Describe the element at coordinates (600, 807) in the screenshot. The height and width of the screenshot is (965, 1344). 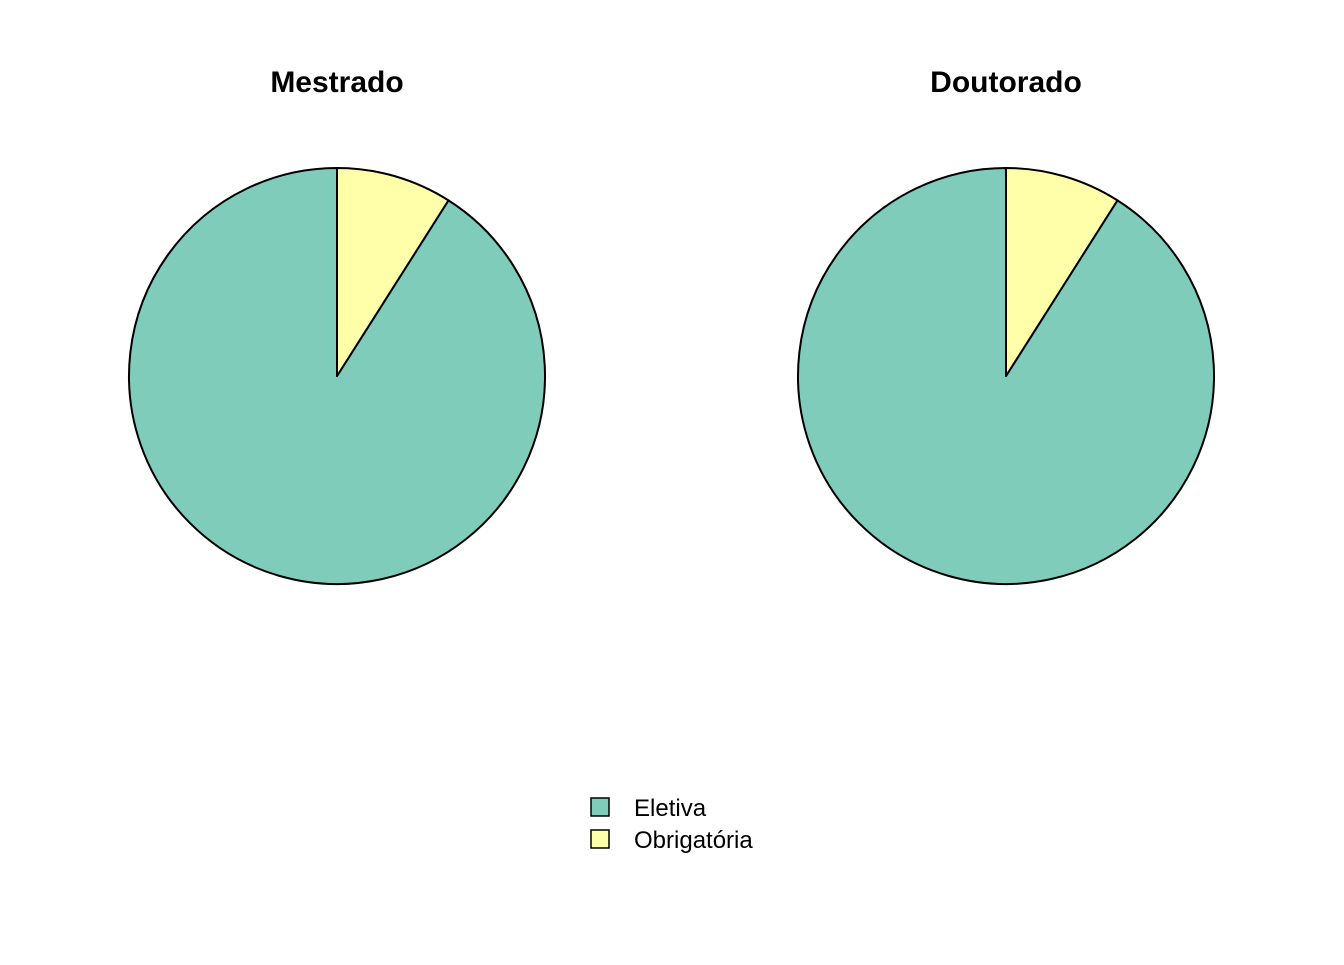
I see `legend-swatch-eletiva` at that location.